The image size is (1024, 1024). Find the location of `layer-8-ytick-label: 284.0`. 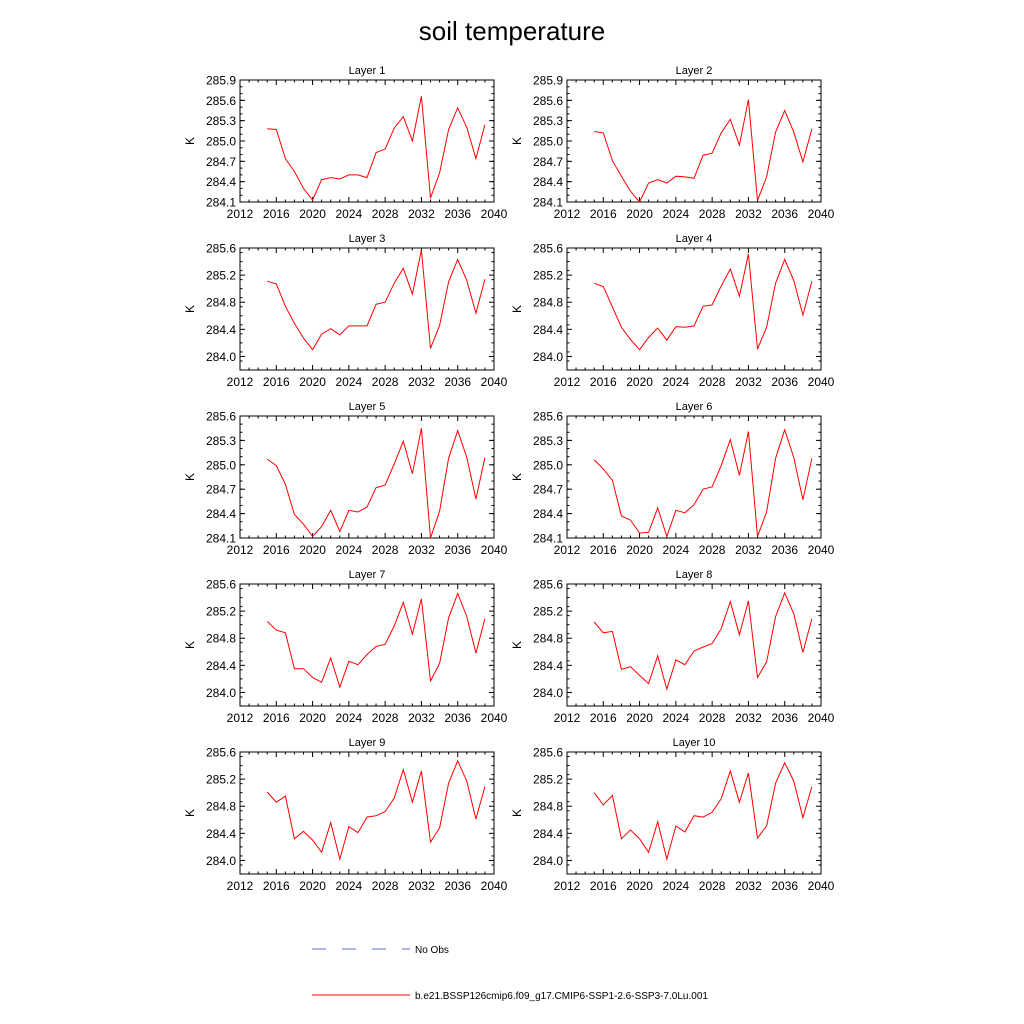

layer-8-ytick-label: 284.0 is located at coordinates (548, 693).